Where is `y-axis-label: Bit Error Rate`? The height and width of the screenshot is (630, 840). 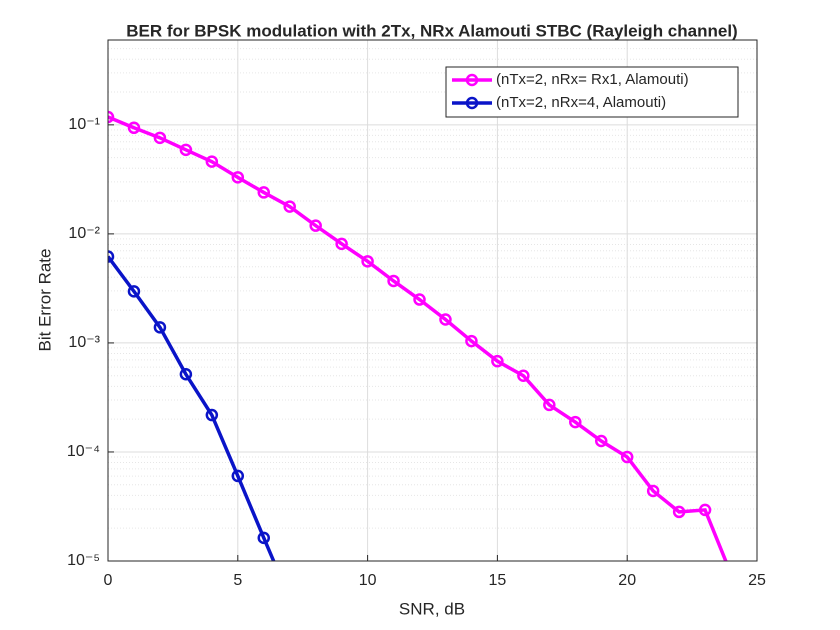 y-axis-label: Bit Error Rate is located at coordinates (44, 300).